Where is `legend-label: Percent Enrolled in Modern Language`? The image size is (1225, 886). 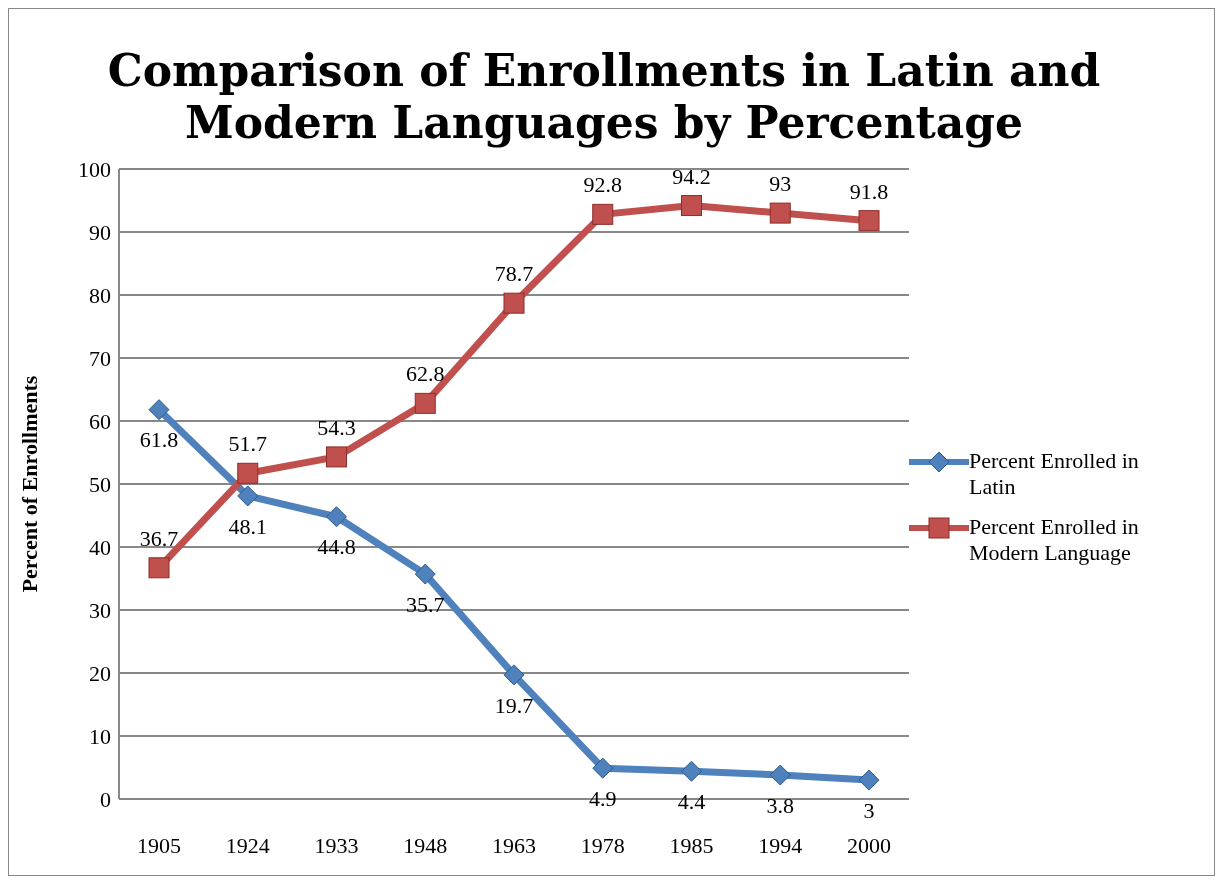 legend-label: Percent Enrolled in Modern Language is located at coordinates (1054, 540).